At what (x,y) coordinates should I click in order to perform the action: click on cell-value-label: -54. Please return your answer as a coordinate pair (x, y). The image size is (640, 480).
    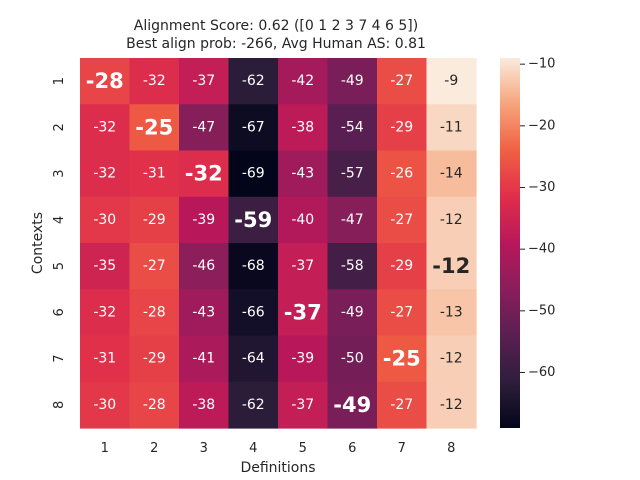
    Looking at the image, I should click on (352, 127).